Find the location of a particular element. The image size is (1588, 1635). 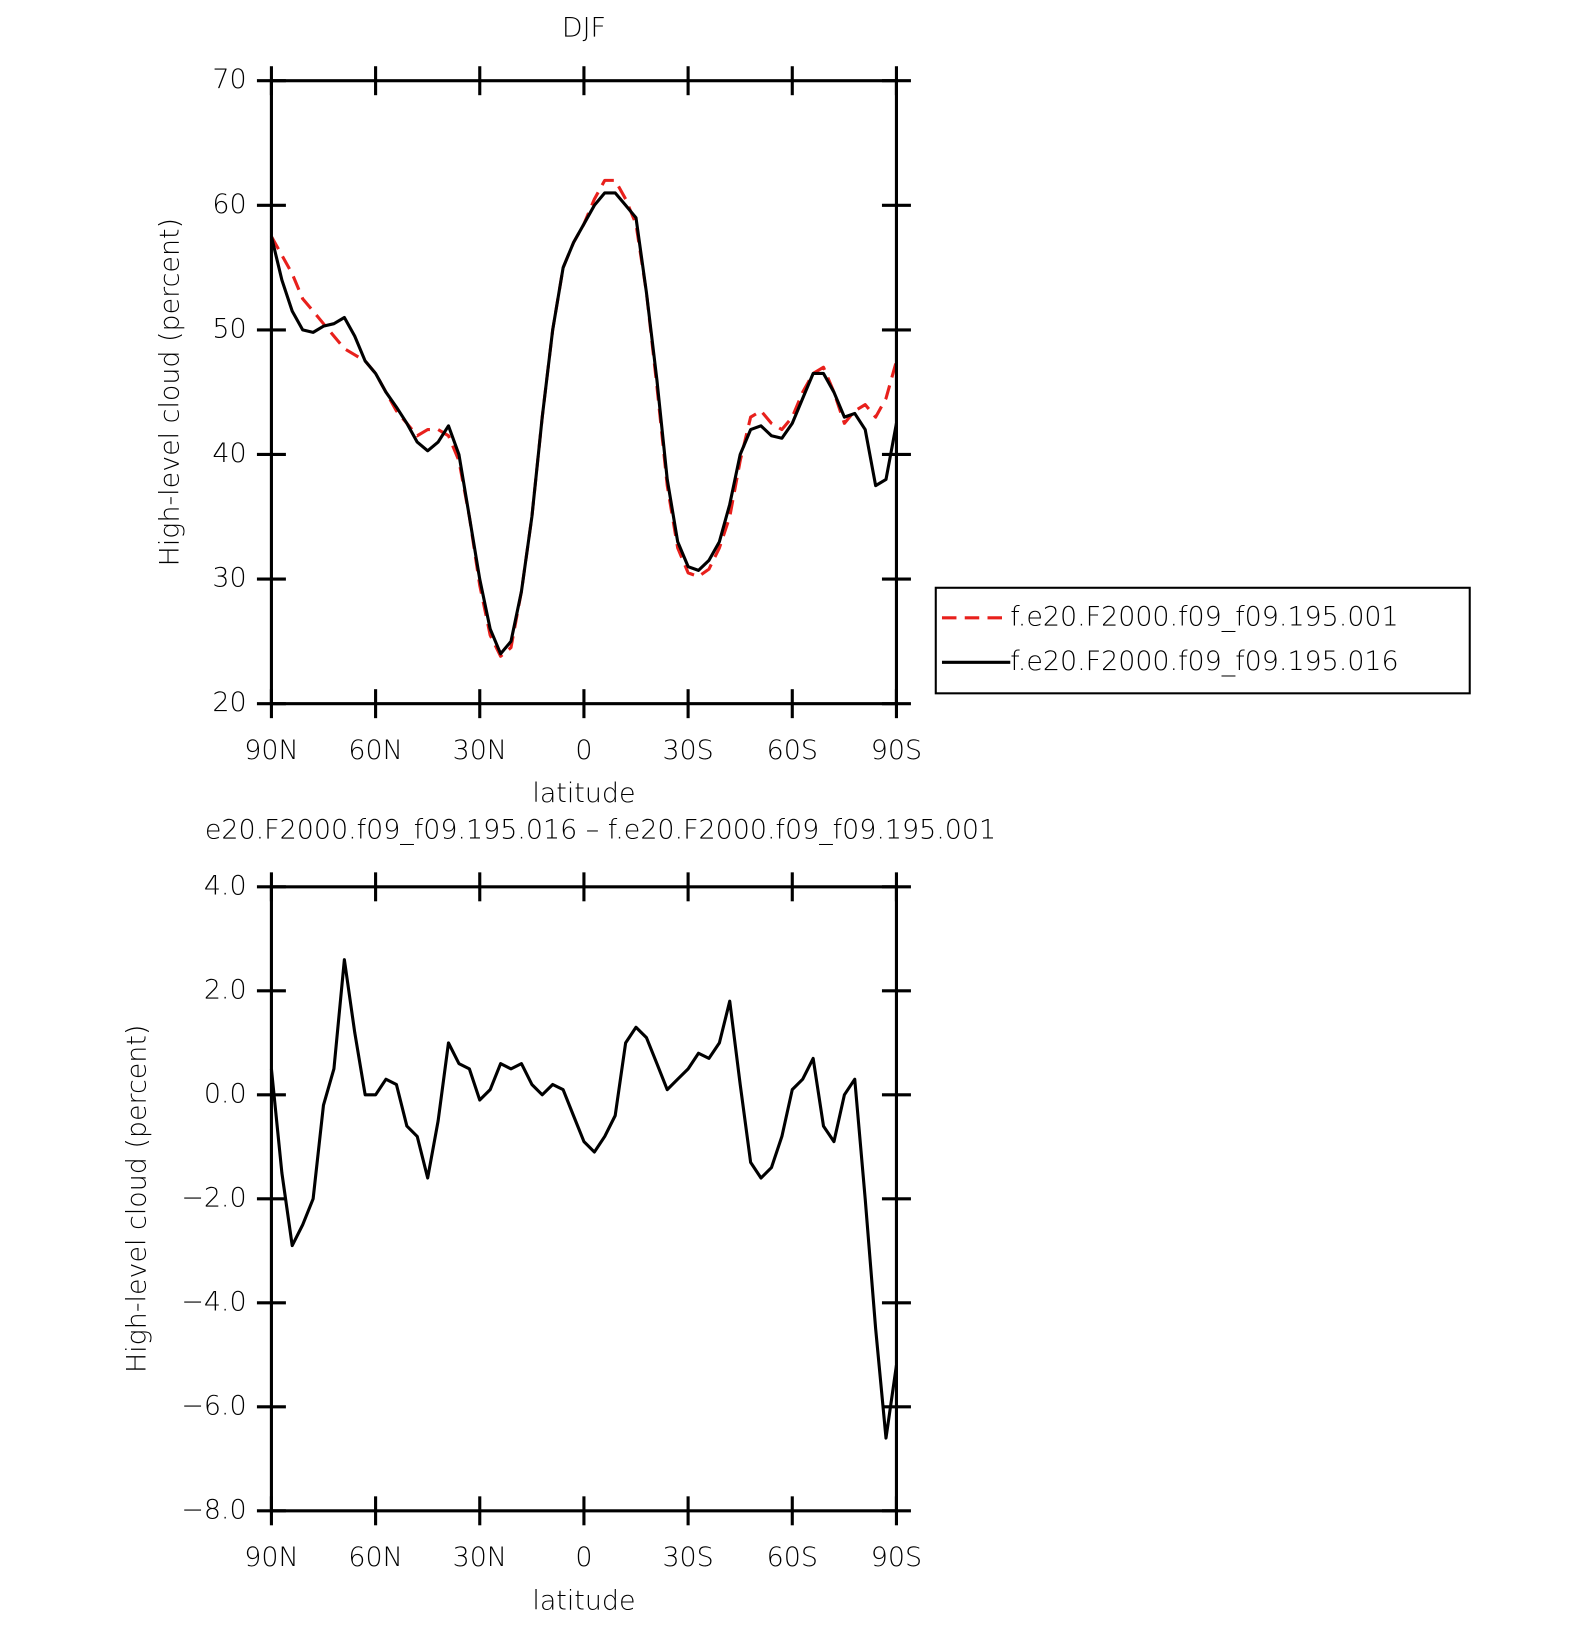

y-tick-label: 0.0 is located at coordinates (225, 1093).